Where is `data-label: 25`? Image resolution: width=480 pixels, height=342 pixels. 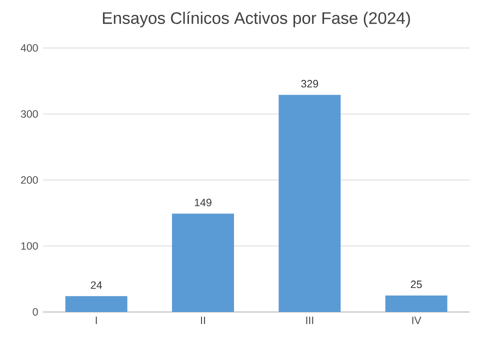 data-label: 25 is located at coordinates (416, 284).